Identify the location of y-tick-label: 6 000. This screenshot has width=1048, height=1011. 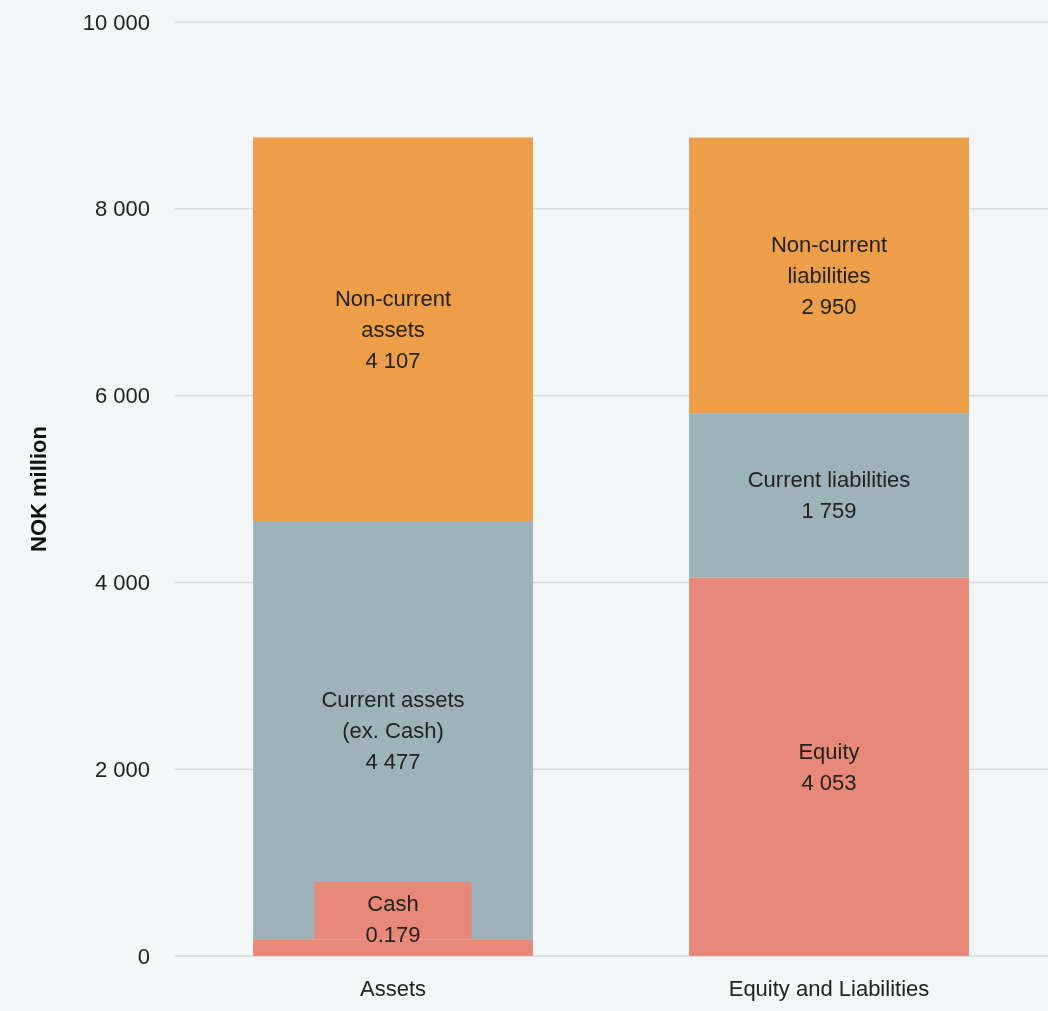
(122, 396).